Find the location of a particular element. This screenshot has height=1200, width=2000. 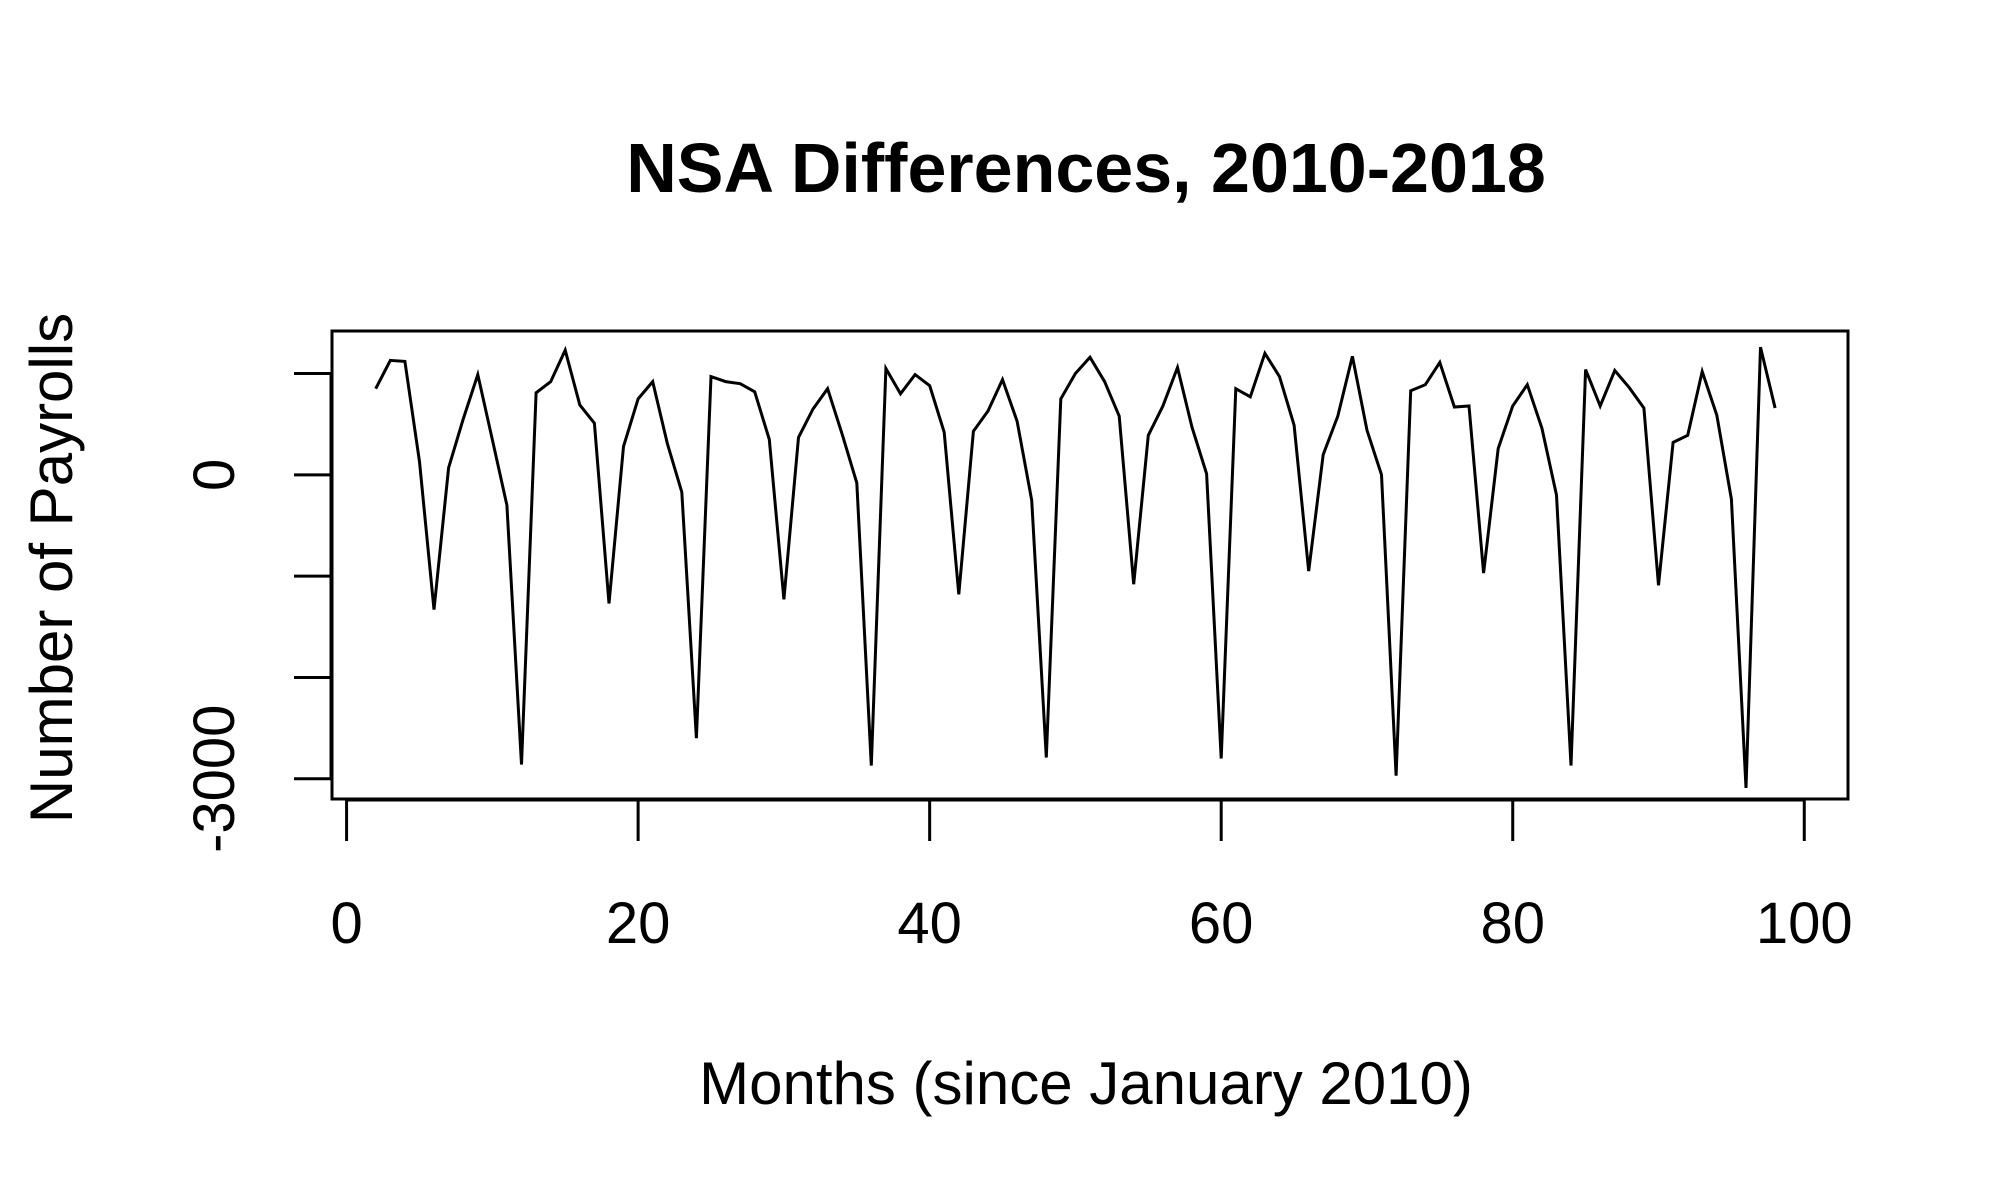

x-tick-label: 20 is located at coordinates (638, 923).